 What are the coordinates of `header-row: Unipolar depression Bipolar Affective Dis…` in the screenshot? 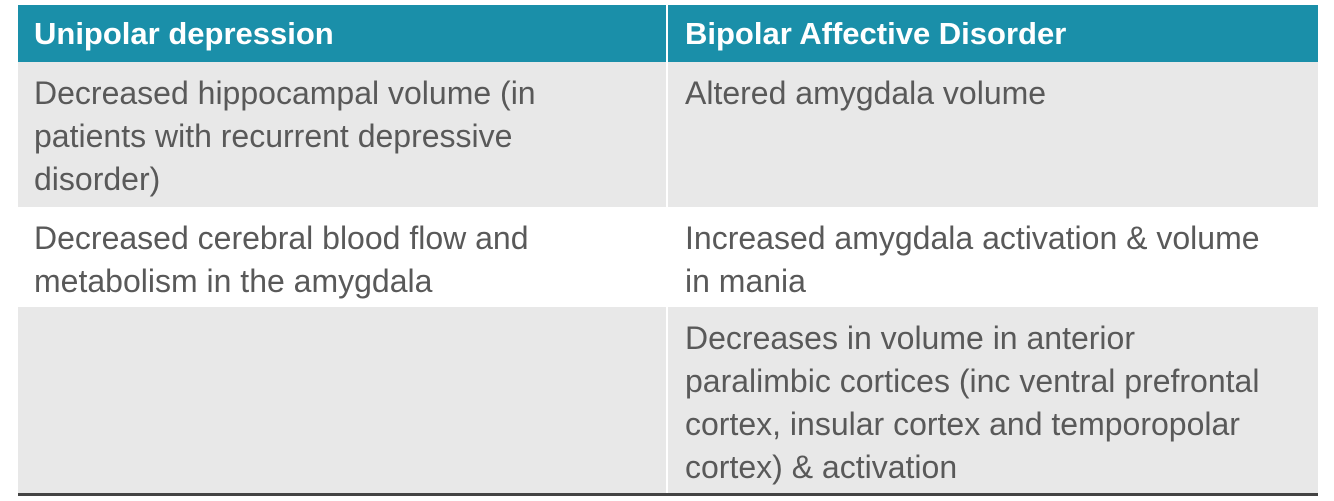 It's located at (668, 33).